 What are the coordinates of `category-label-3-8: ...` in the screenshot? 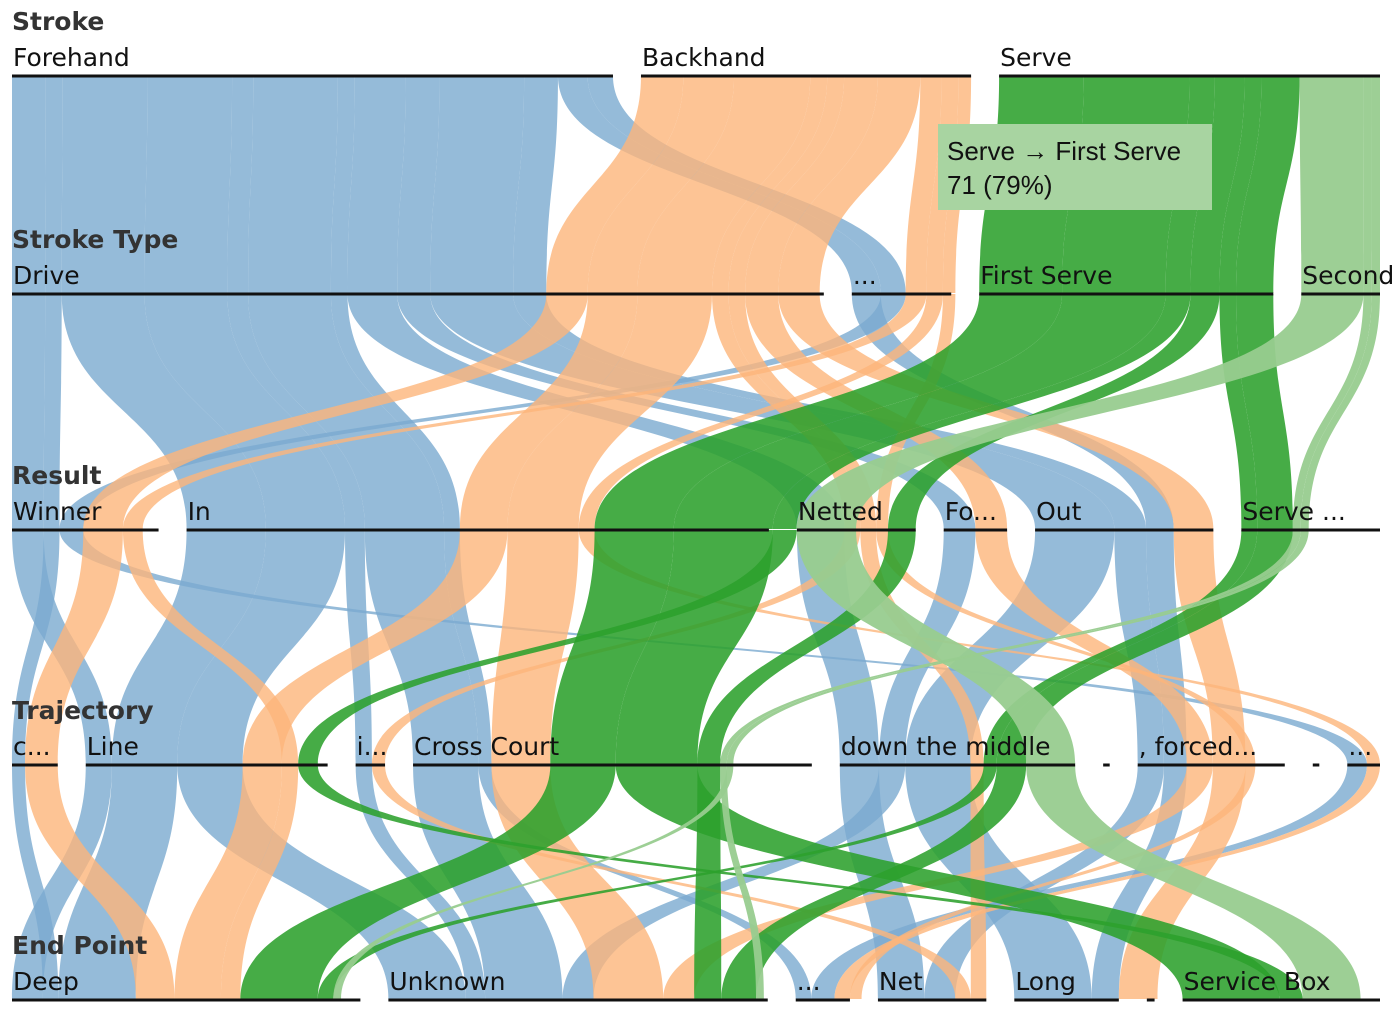 It's located at (1360, 746).